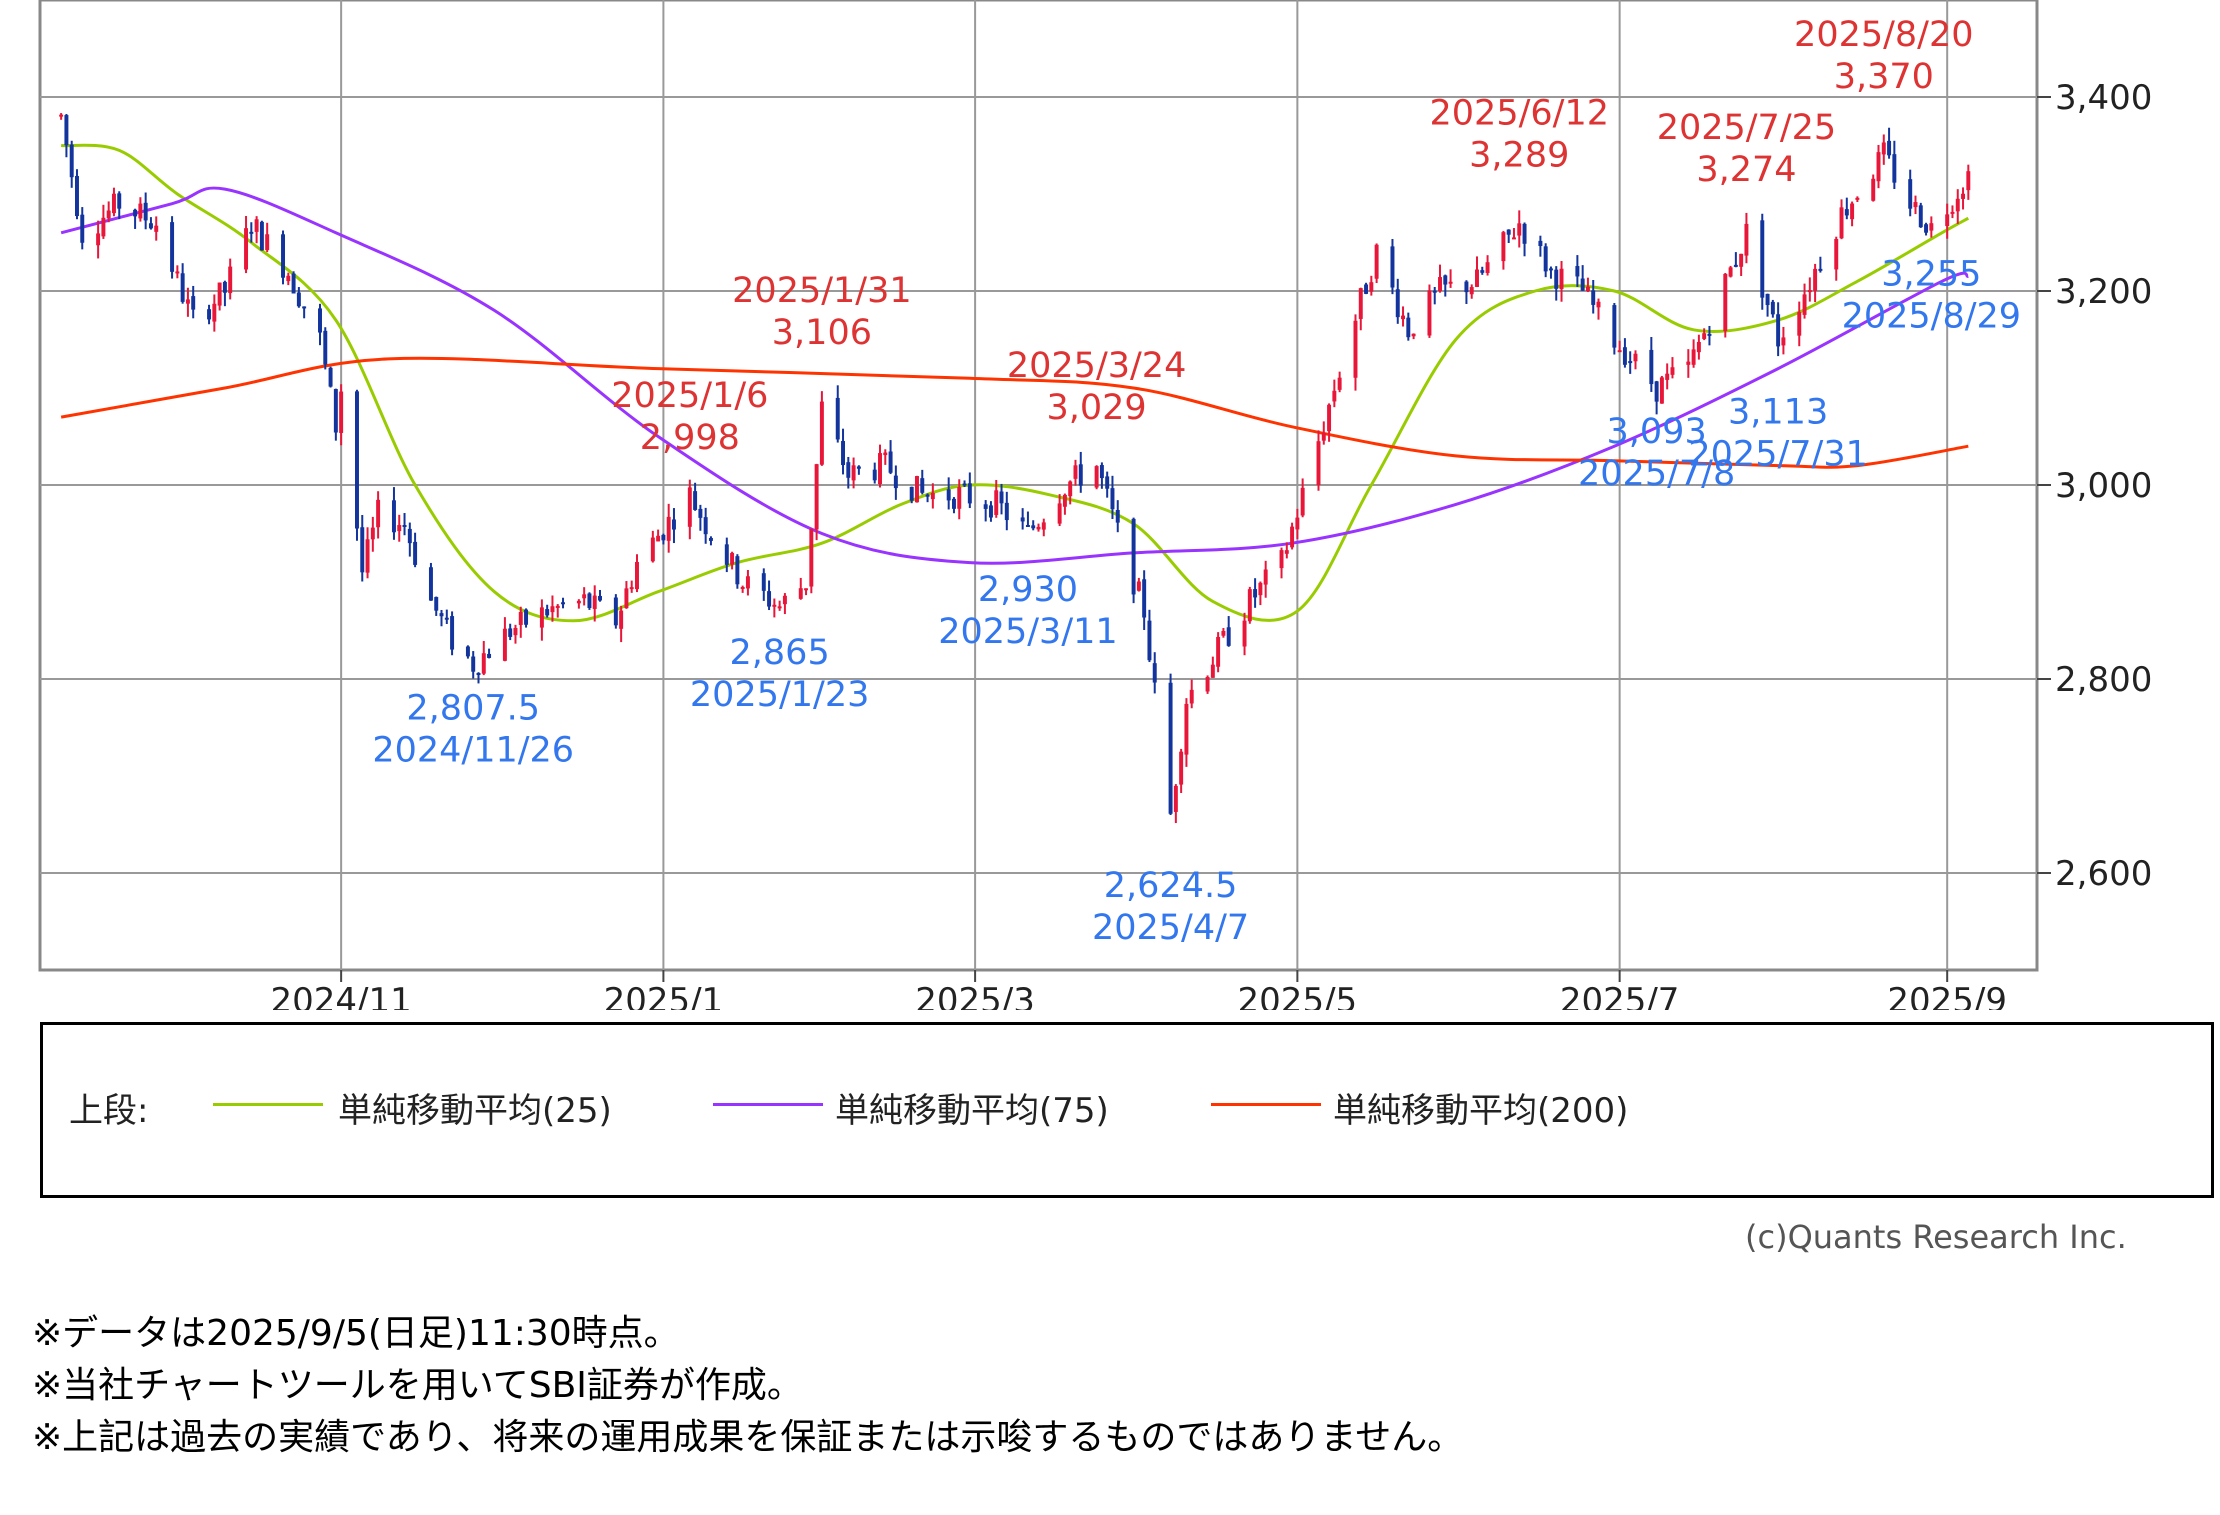 Image resolution: width=2220 pixels, height=1515 pixels. What do you see at coordinates (1171, 886) in the screenshot?
I see `low-annotation: 2,624.5` at bounding box center [1171, 886].